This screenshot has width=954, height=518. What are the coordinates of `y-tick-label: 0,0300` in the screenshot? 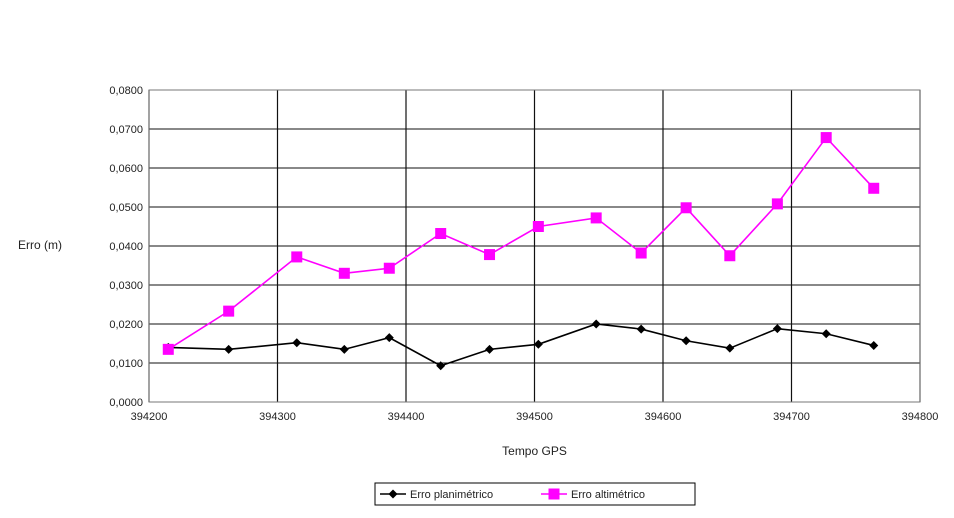 It's located at (126, 286).